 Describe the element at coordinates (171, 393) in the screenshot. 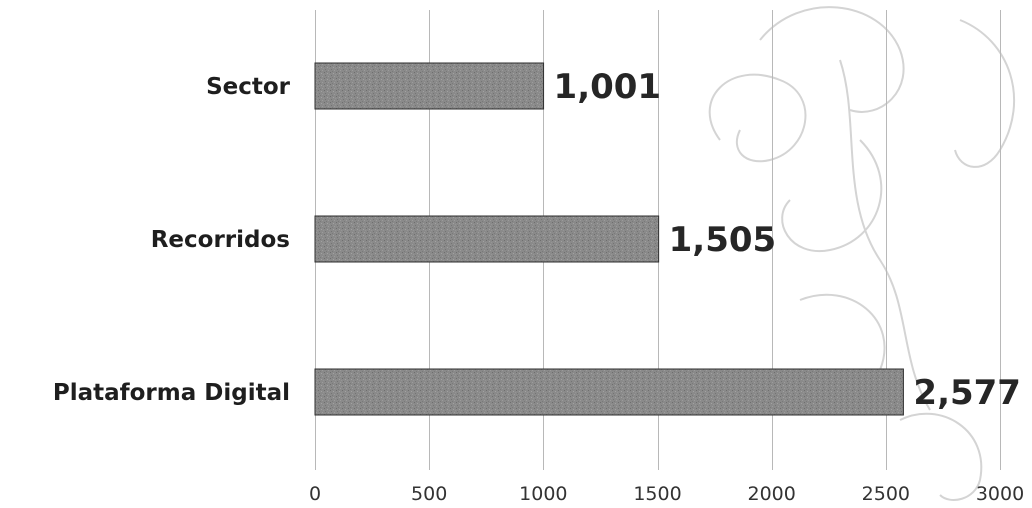

I see `category-label: Plataforma Digital` at that location.